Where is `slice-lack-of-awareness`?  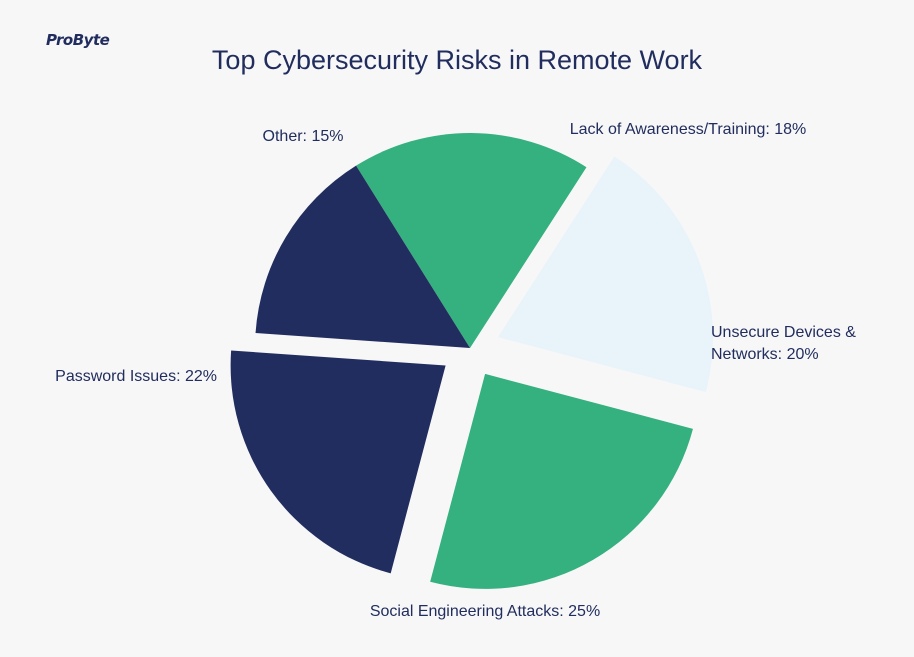
slice-lack-of-awareness is located at coordinates (471, 240).